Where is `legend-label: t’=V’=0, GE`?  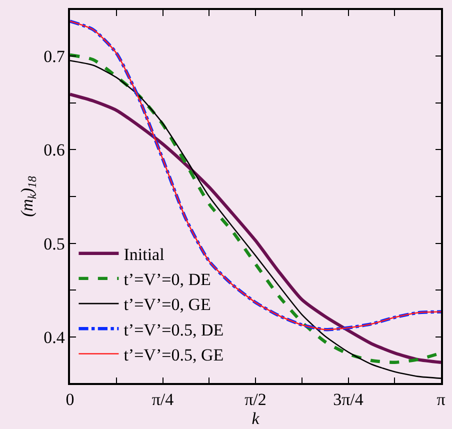 legend-label: t’=V’=0, GE is located at coordinates (167, 304).